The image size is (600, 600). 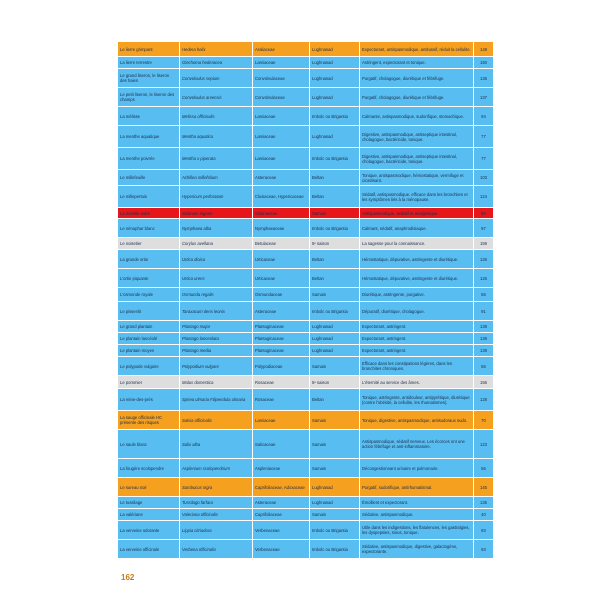 What do you see at coordinates (148, 444) in the screenshot?
I see `plant-common-name: Le saule blanc` at bounding box center [148, 444].